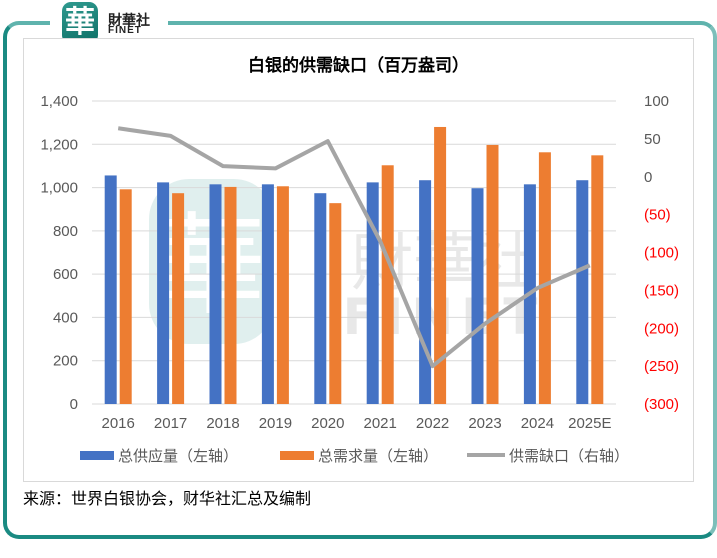  What do you see at coordinates (129, 21) in the screenshot?
I see `brand-name-cn: 財華社` at bounding box center [129, 21].